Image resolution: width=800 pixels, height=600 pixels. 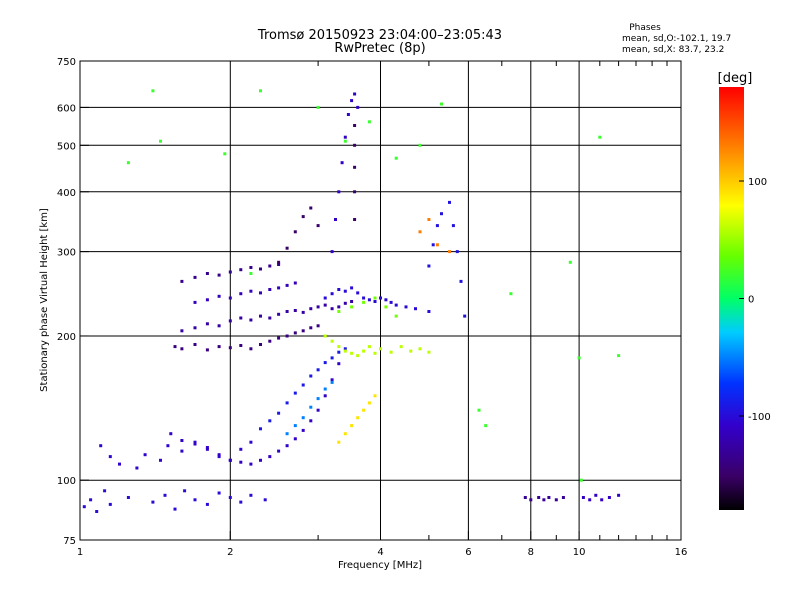 I want to click on y-tick-label: 300, so click(x=66, y=253).